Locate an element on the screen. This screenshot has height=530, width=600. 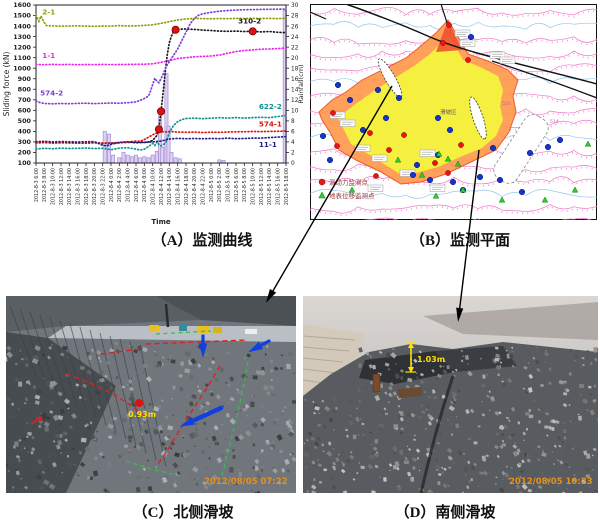
crack-width-label: 0.93m is located at coordinates (142, 414).